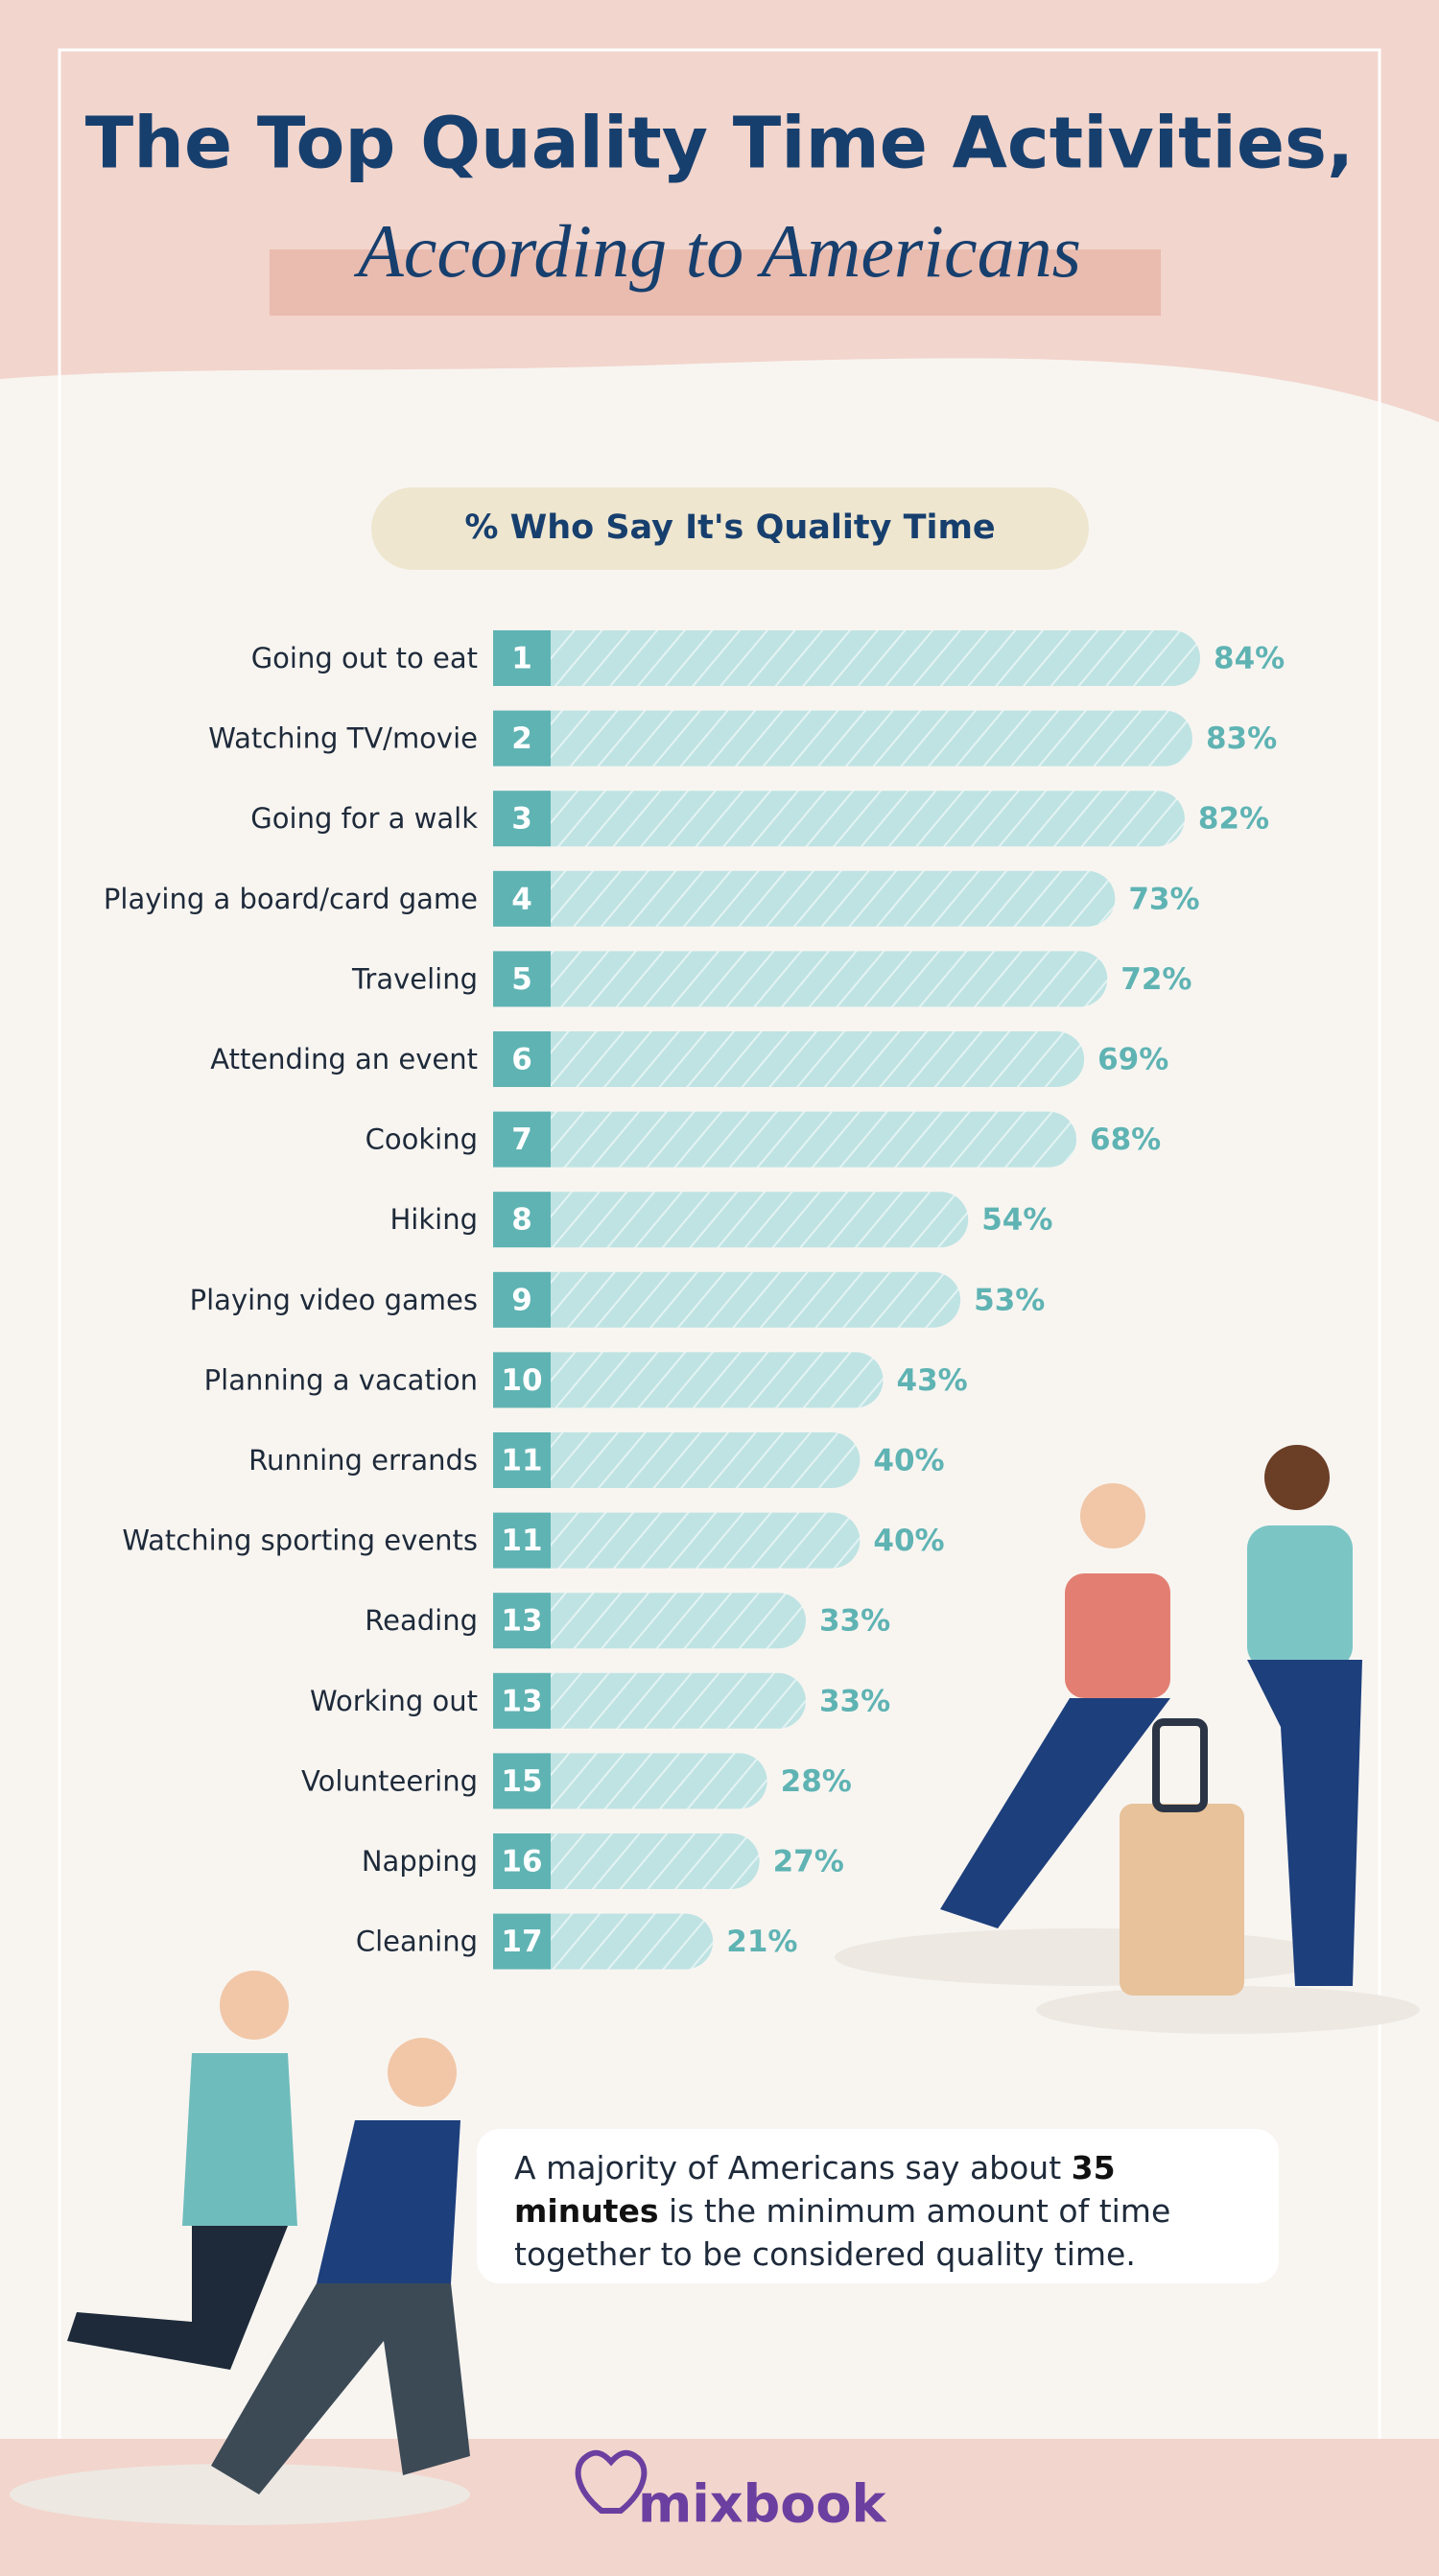  I want to click on category-label: Playing a board/card game, so click(291, 899).